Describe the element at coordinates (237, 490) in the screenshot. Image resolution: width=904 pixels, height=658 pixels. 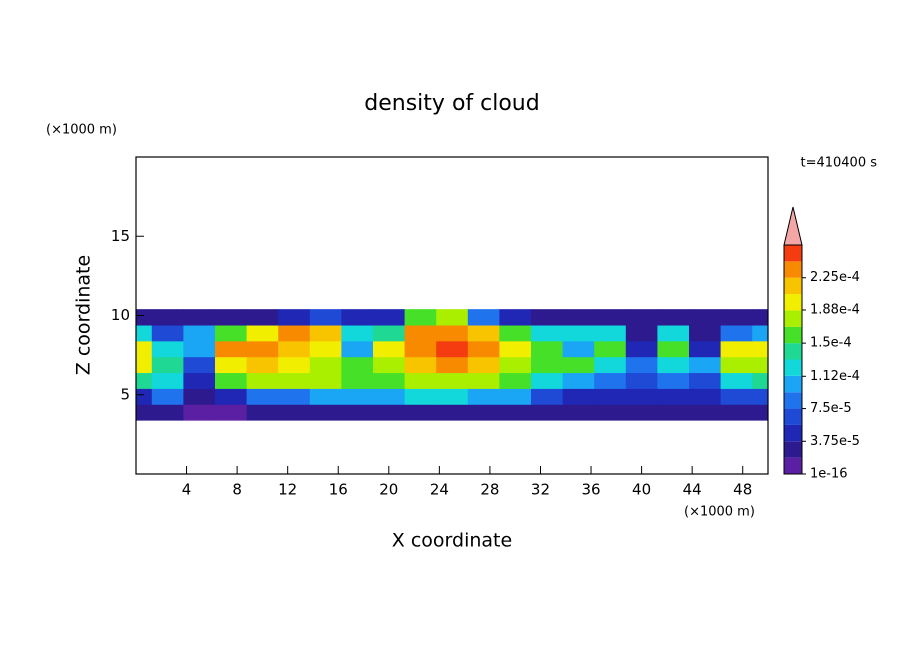
I see `x-tick-label: 8` at that location.